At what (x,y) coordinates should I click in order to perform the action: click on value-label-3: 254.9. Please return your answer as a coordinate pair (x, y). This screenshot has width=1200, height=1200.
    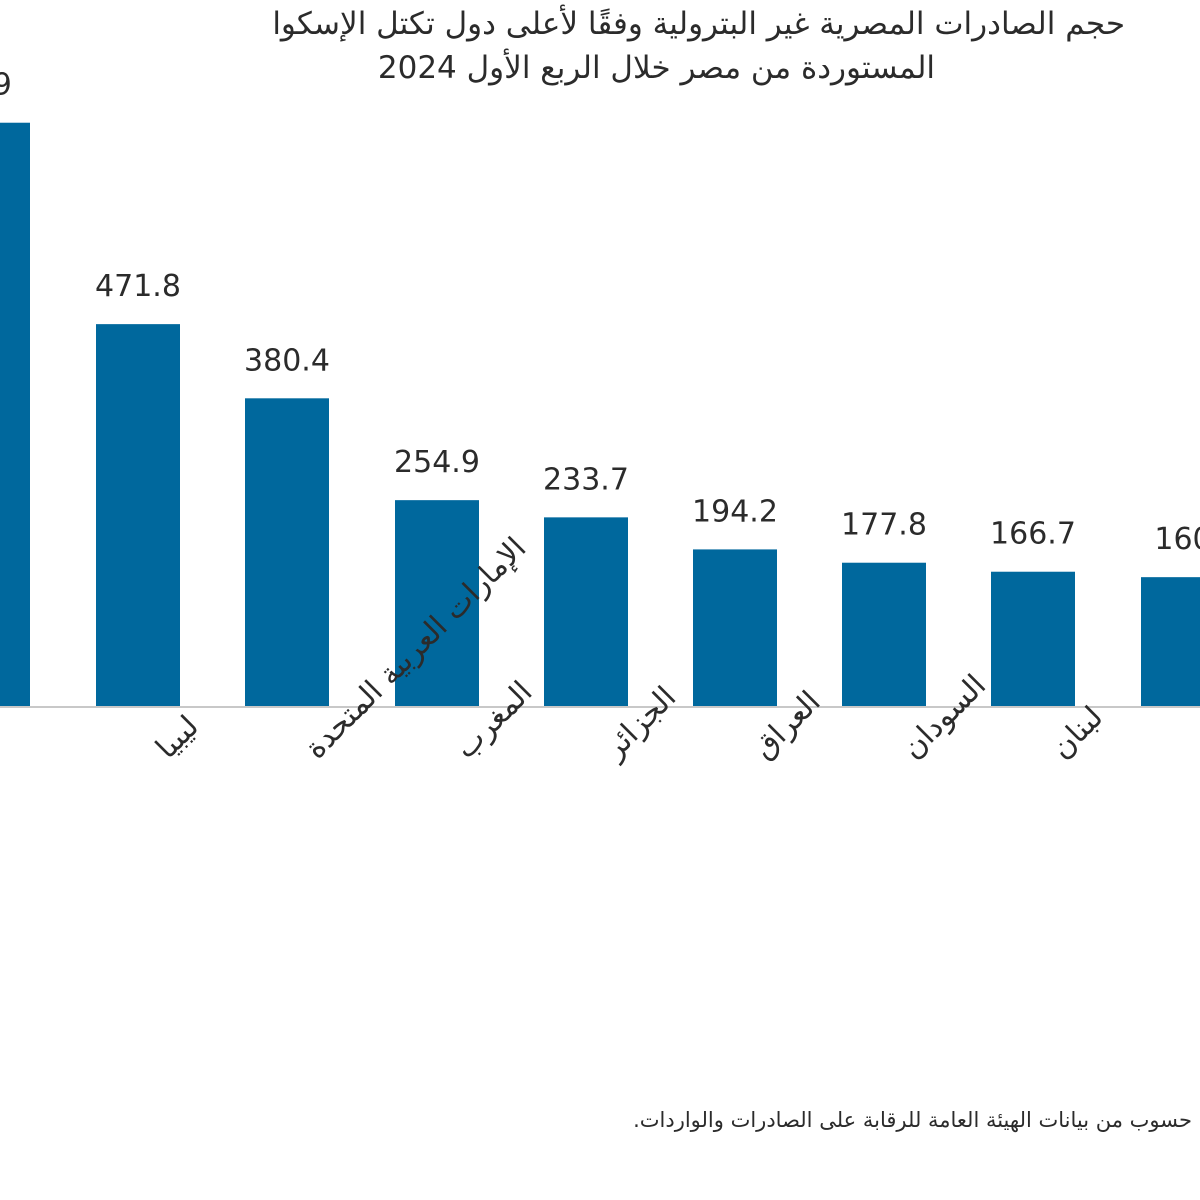
    Looking at the image, I should click on (437, 462).